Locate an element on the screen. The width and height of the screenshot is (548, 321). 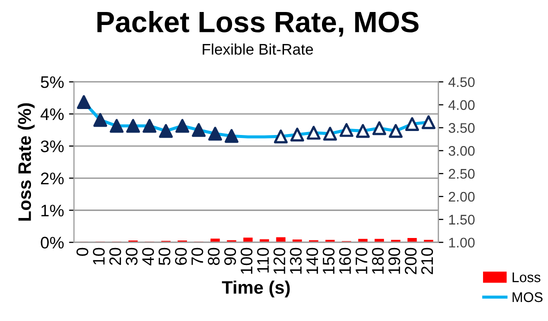
x-tick-label: 60 is located at coordinates (180, 256).